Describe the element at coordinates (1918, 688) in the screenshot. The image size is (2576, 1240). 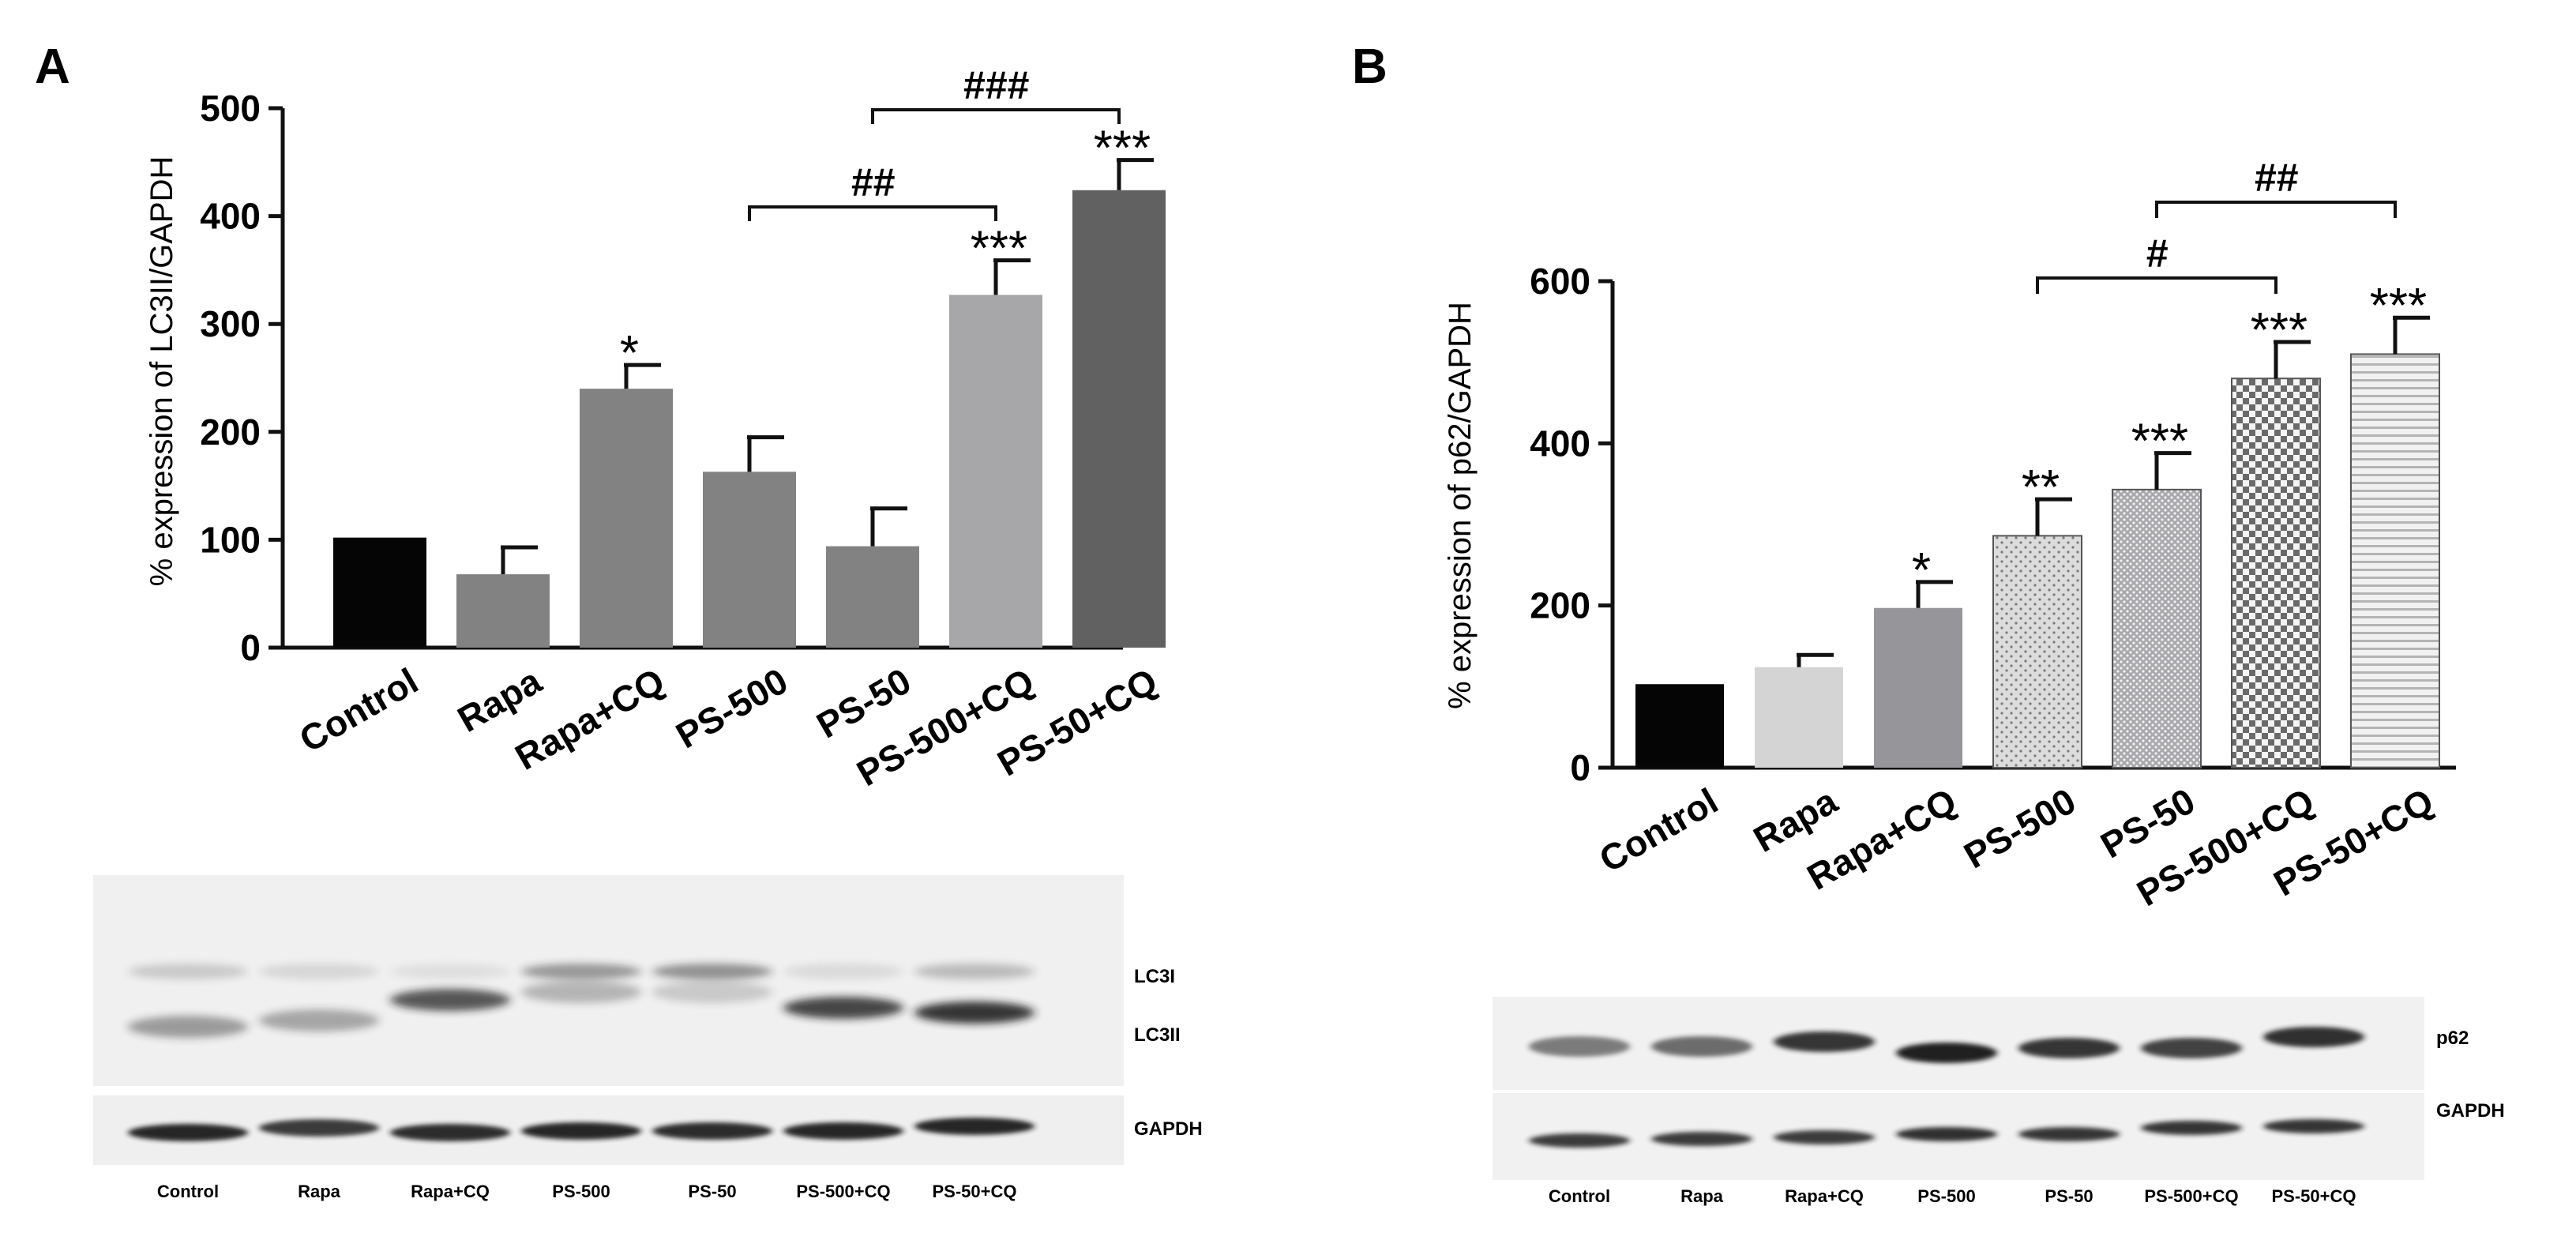
I see `bar-rapa-cq` at that location.